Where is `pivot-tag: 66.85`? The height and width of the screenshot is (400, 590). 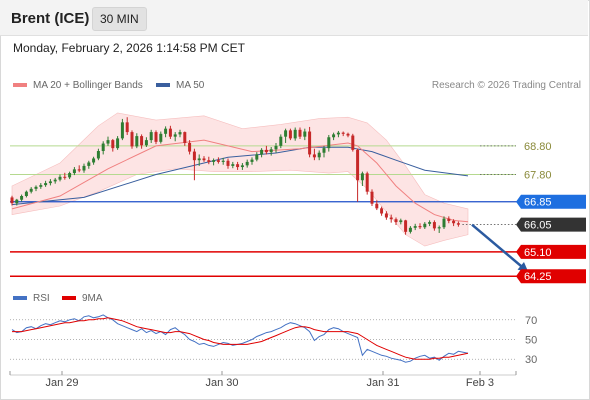
pivot-tag: 66.85 is located at coordinates (551, 201).